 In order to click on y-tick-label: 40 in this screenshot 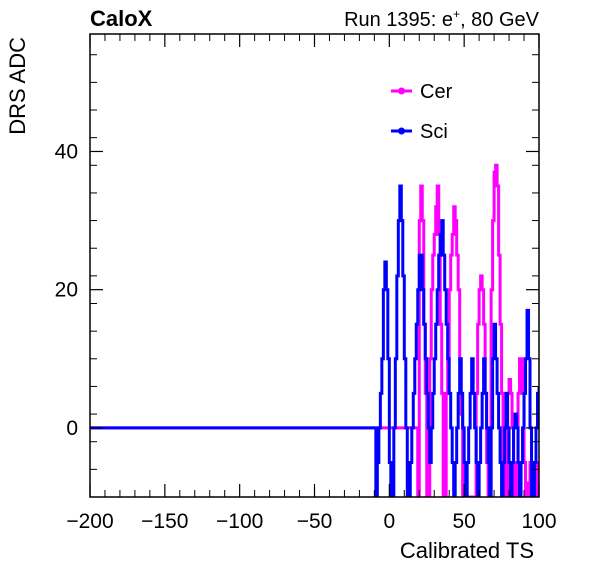, I will do `click(66, 151)`.